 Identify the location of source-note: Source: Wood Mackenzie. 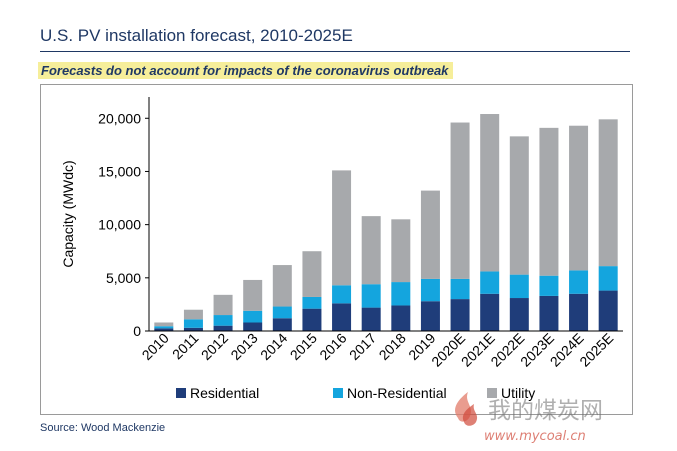
(103, 428).